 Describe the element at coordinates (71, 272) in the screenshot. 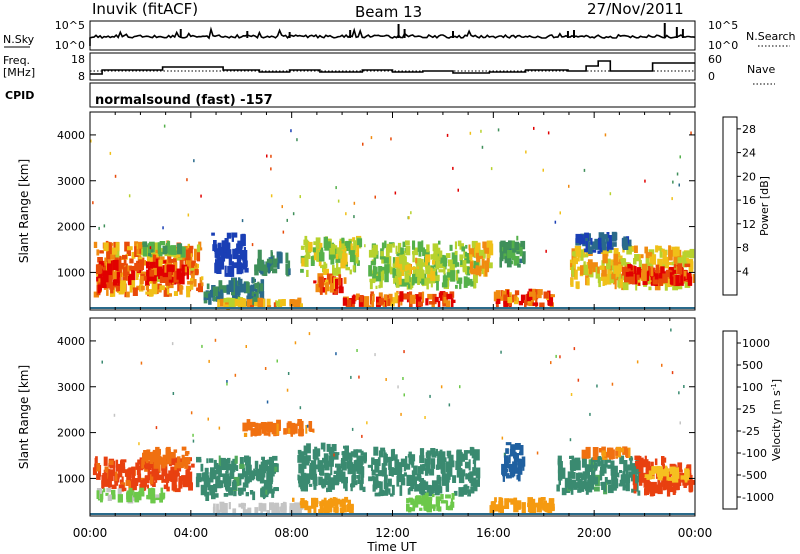

I see `y-tick-label: 1000` at that location.